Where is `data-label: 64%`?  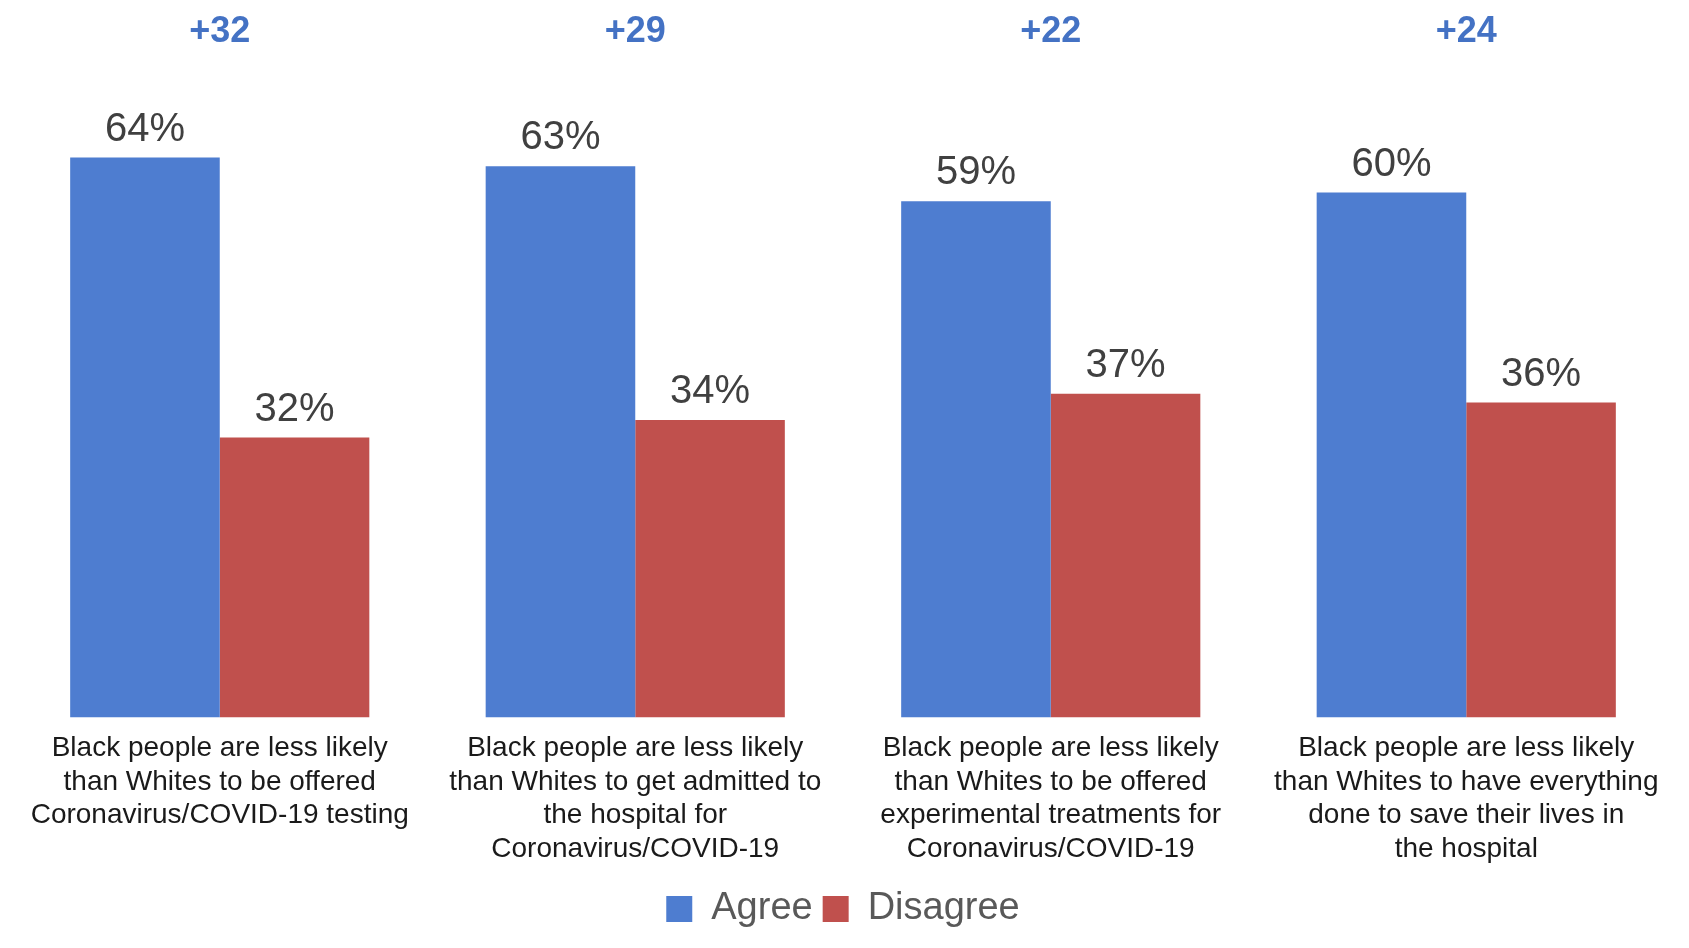 data-label: 64% is located at coordinates (144, 126).